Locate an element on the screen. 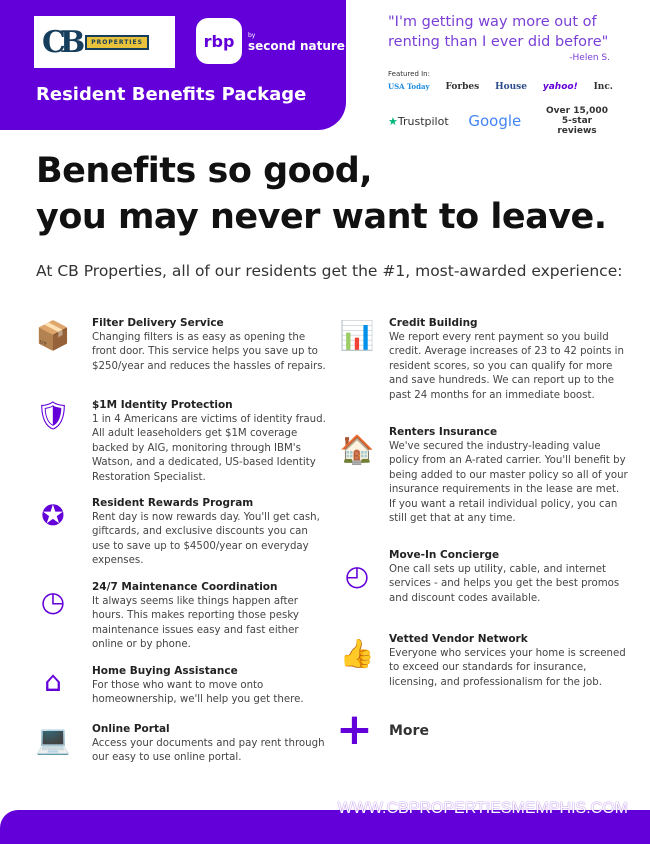  testimonial-author: -Helen S. is located at coordinates (589, 58).